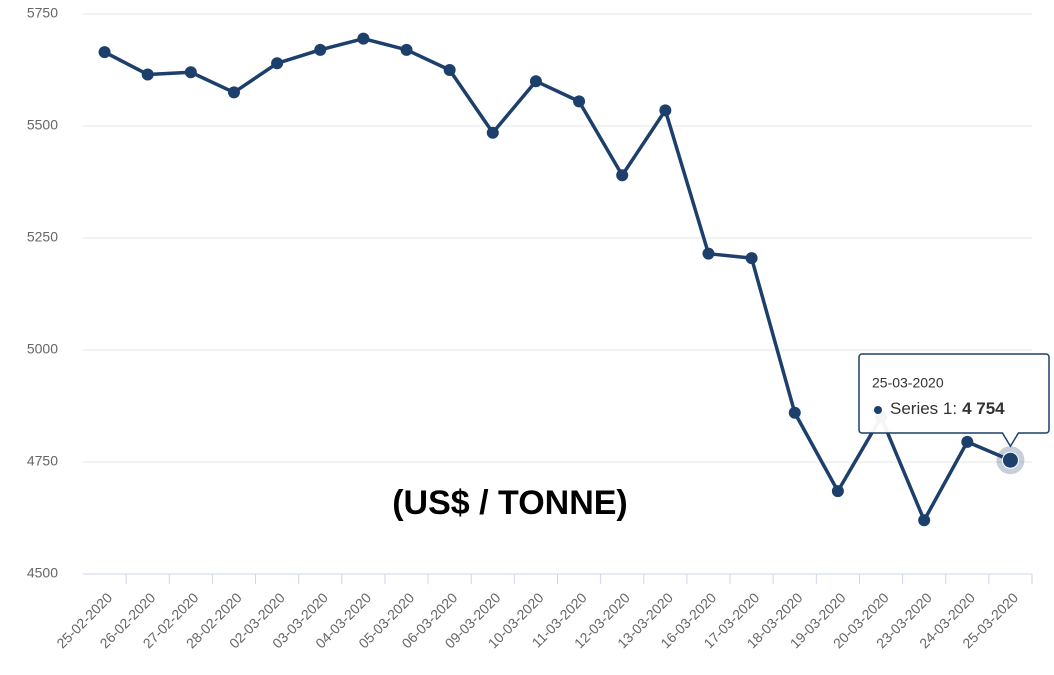  Describe the element at coordinates (908, 383) in the screenshot. I see `tooltip-date: 25-03-2020` at that location.